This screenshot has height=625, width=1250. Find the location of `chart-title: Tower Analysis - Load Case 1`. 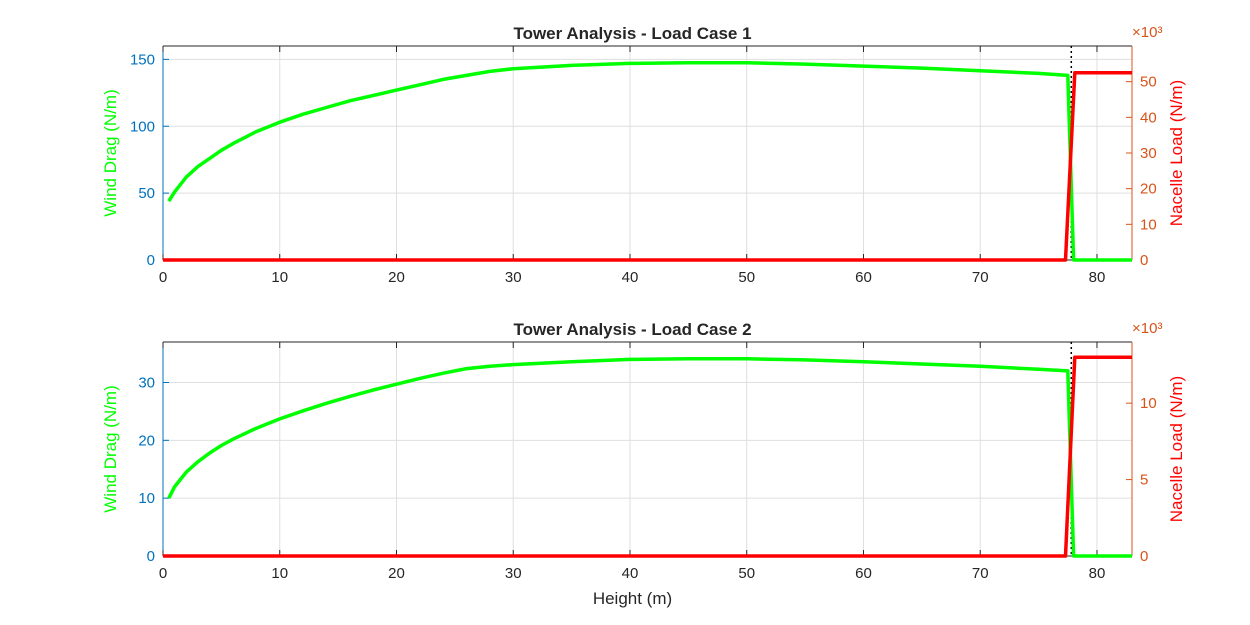

chart-title: Tower Analysis - Load Case 1 is located at coordinates (632, 33).